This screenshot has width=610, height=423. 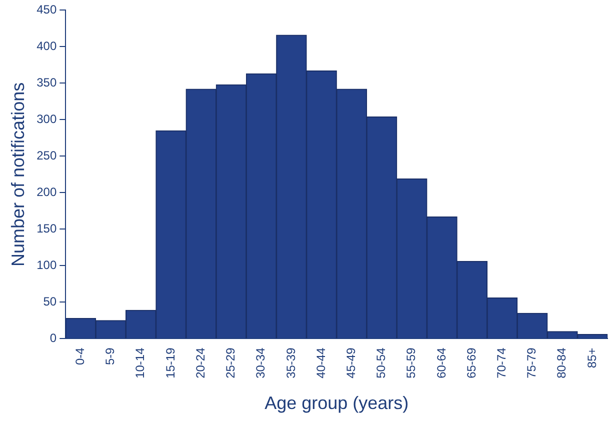 What do you see at coordinates (381, 362) in the screenshot?
I see `x-tick-label: 50-54` at bounding box center [381, 362].